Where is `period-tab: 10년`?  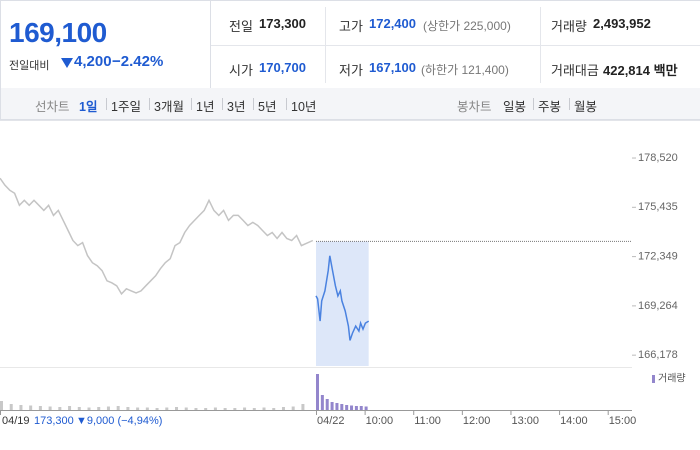
period-tab: 10년 is located at coordinates (304, 107).